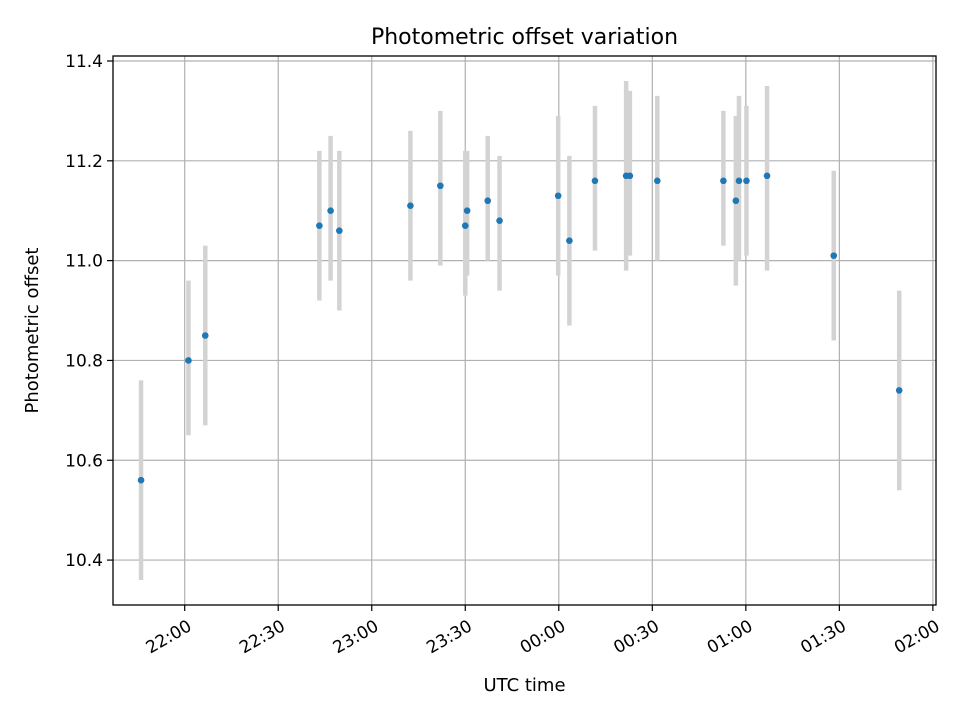 This screenshot has width=960, height=720. I want to click on y-tick-label: 10.6, so click(84, 461).